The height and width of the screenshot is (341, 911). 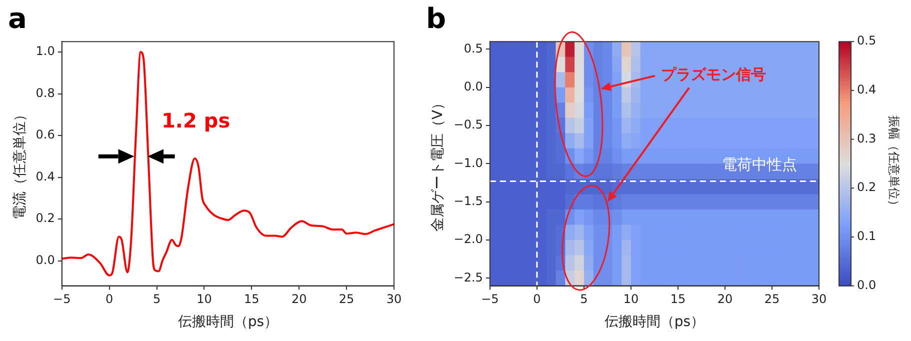 I want to click on ref-line-label: 電荷中性点, so click(x=759, y=165).